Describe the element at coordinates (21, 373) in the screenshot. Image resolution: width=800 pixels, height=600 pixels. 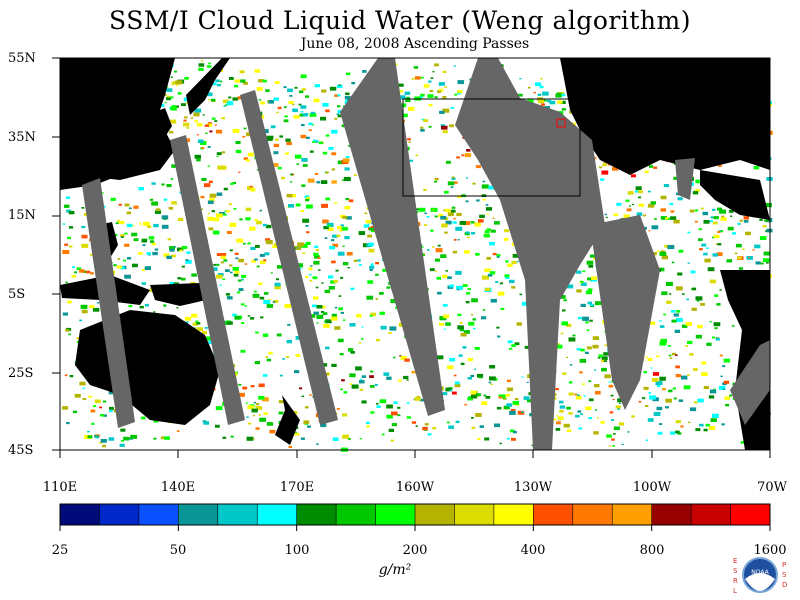
I see `lat-label-25s: 25S` at that location.